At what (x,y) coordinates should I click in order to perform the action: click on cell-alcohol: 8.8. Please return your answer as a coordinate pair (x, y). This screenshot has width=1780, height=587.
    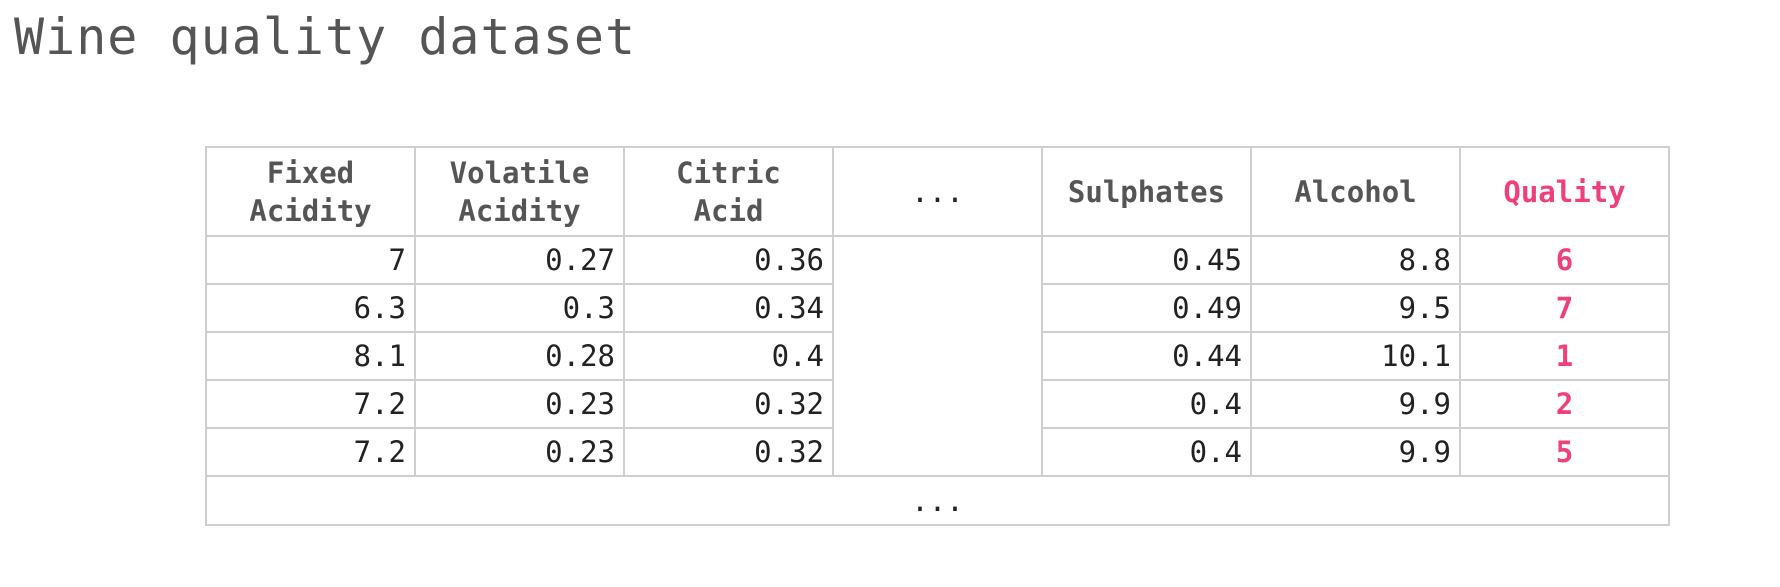
    Looking at the image, I should click on (1355, 260).